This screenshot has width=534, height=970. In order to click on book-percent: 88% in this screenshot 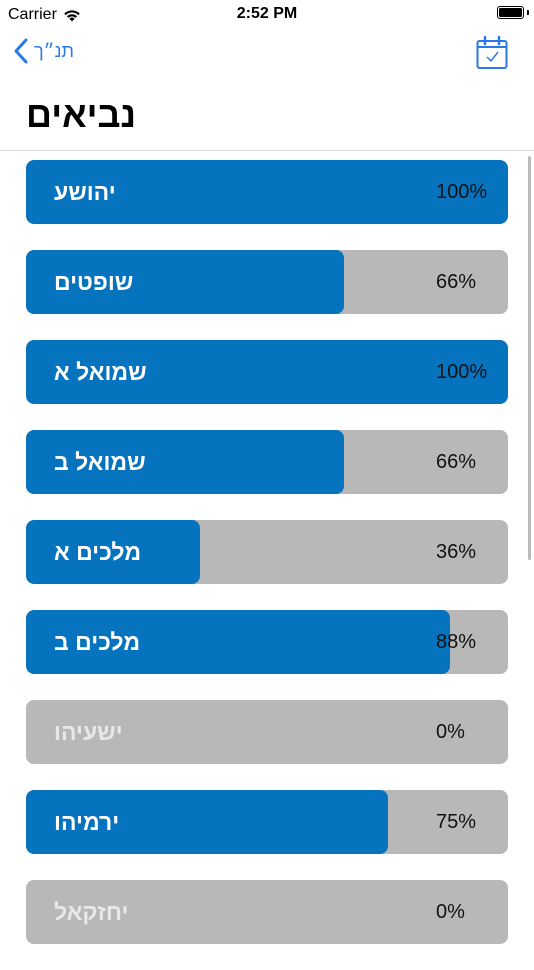, I will do `click(456, 642)`.